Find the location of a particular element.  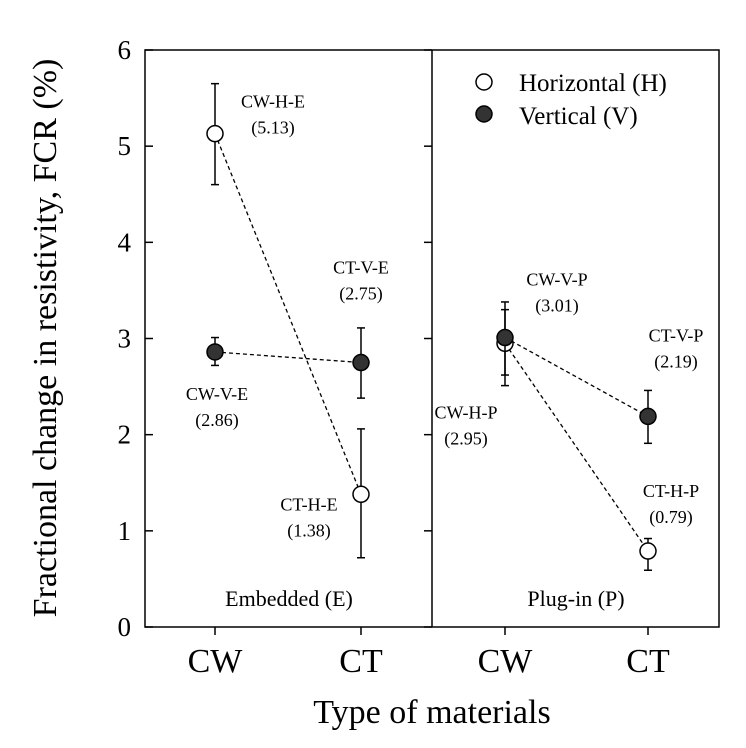

data-label: CT-H-E is located at coordinates (308, 504).